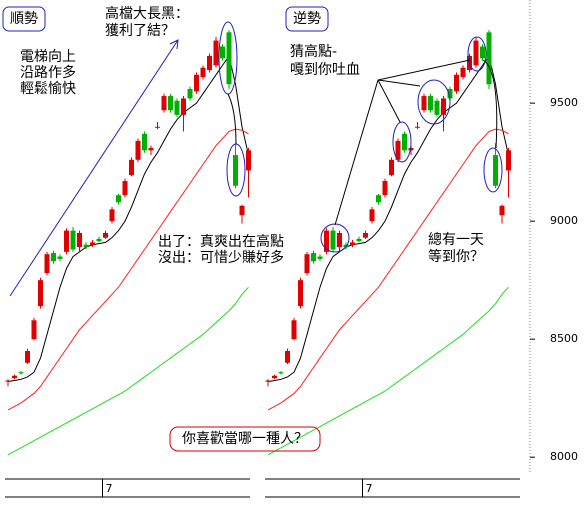 The height and width of the screenshot is (509, 585). Describe the element at coordinates (325, 70) in the screenshot. I see `annotation: 嘎到你吐血` at that location.